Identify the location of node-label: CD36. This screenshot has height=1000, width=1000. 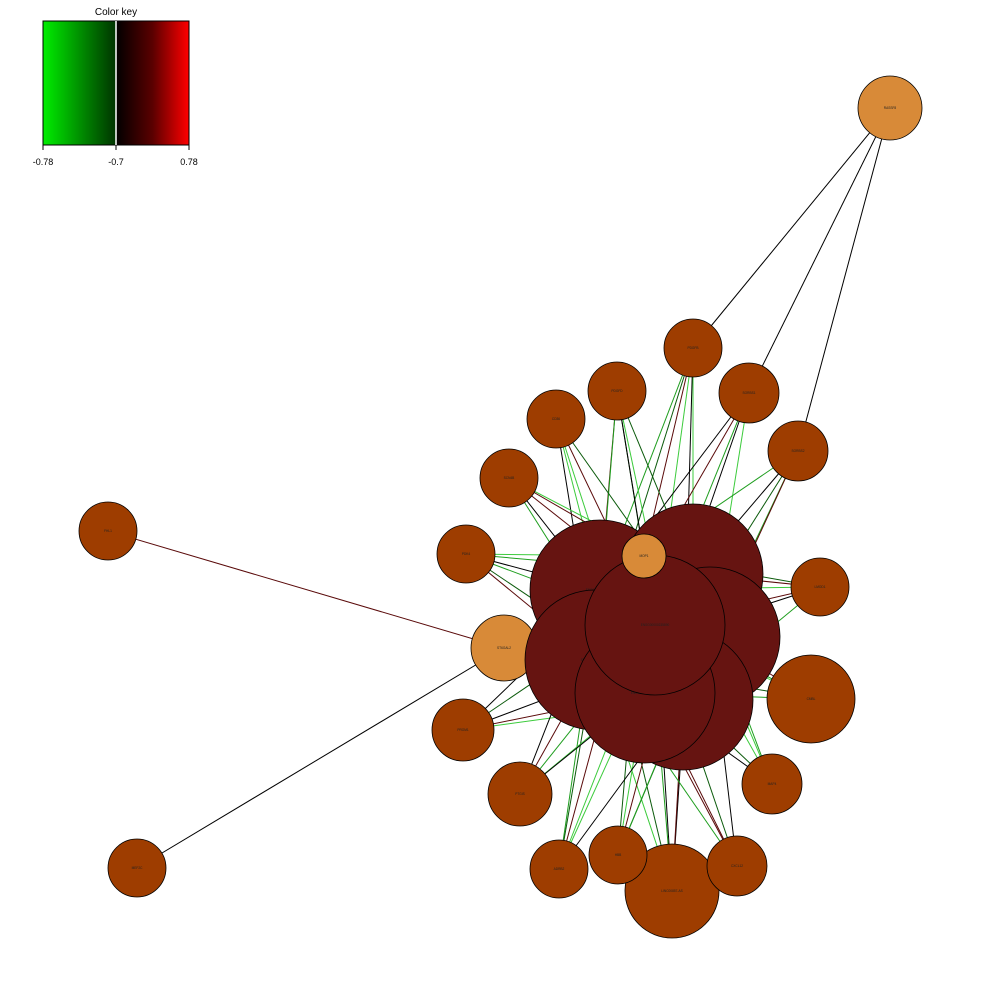
(556, 419).